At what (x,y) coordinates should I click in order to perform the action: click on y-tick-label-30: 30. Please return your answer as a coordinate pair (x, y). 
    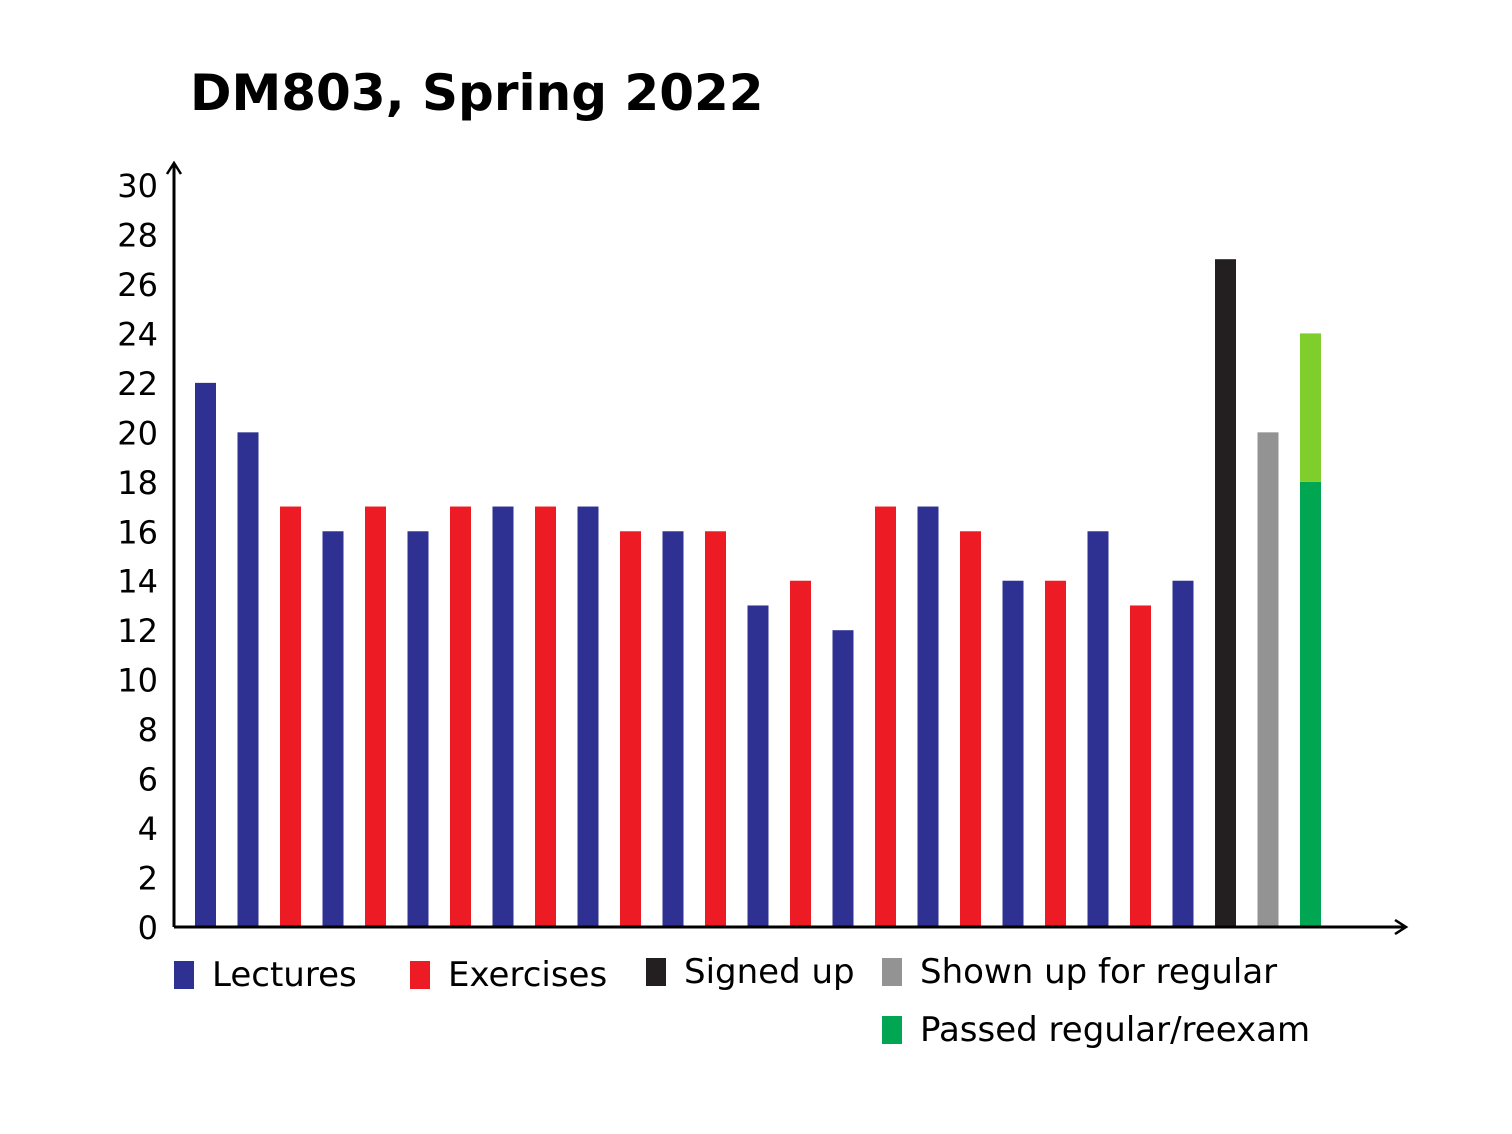
    Looking at the image, I should click on (137, 186).